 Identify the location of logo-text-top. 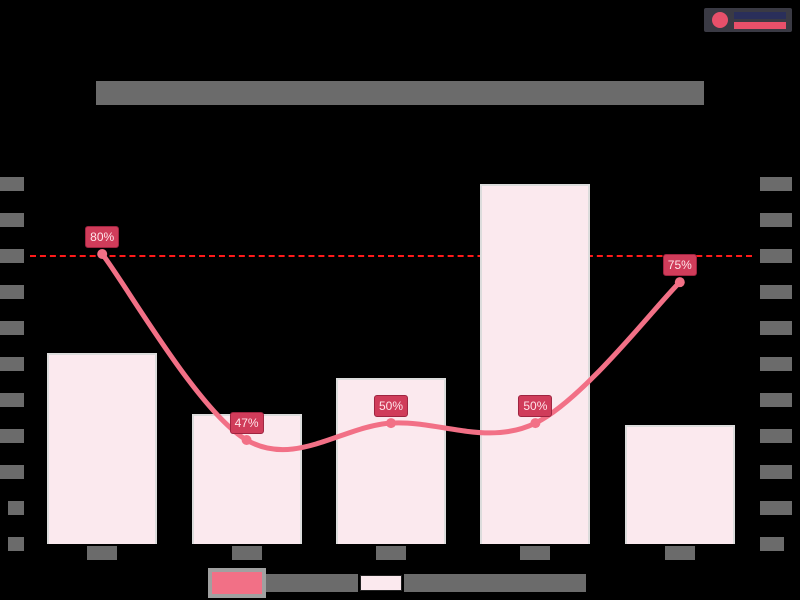
(760, 15).